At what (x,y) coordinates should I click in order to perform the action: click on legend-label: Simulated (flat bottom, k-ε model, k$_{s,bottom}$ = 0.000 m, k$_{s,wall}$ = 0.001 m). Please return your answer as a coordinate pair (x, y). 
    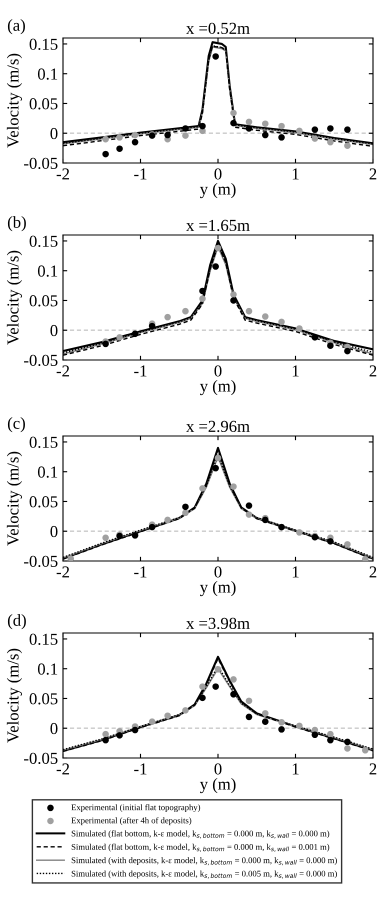
    Looking at the image, I should click on (201, 848).